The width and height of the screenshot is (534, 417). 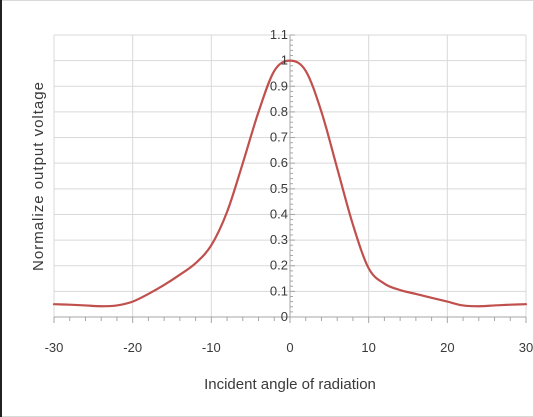 What do you see at coordinates (368, 347) in the screenshot?
I see `x-tick-label: 10` at bounding box center [368, 347].